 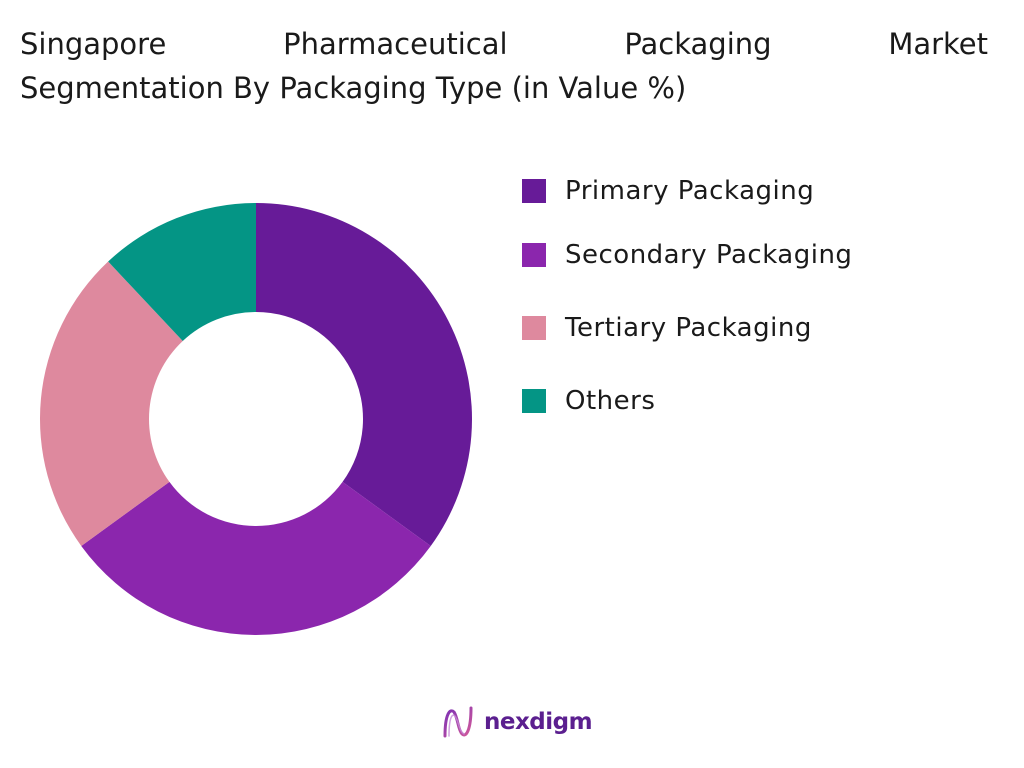 What do you see at coordinates (93, 44) in the screenshot?
I see `title-word: Singapore` at bounding box center [93, 44].